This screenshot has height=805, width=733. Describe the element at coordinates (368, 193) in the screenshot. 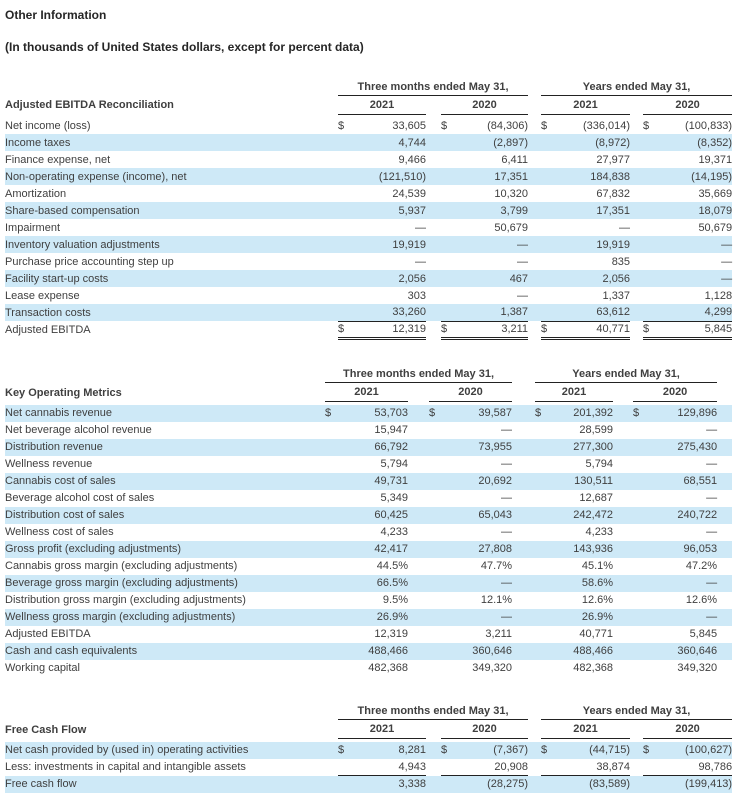

I see `table-row: Amortization 24,539 10,320 67,832 35,669` at that location.